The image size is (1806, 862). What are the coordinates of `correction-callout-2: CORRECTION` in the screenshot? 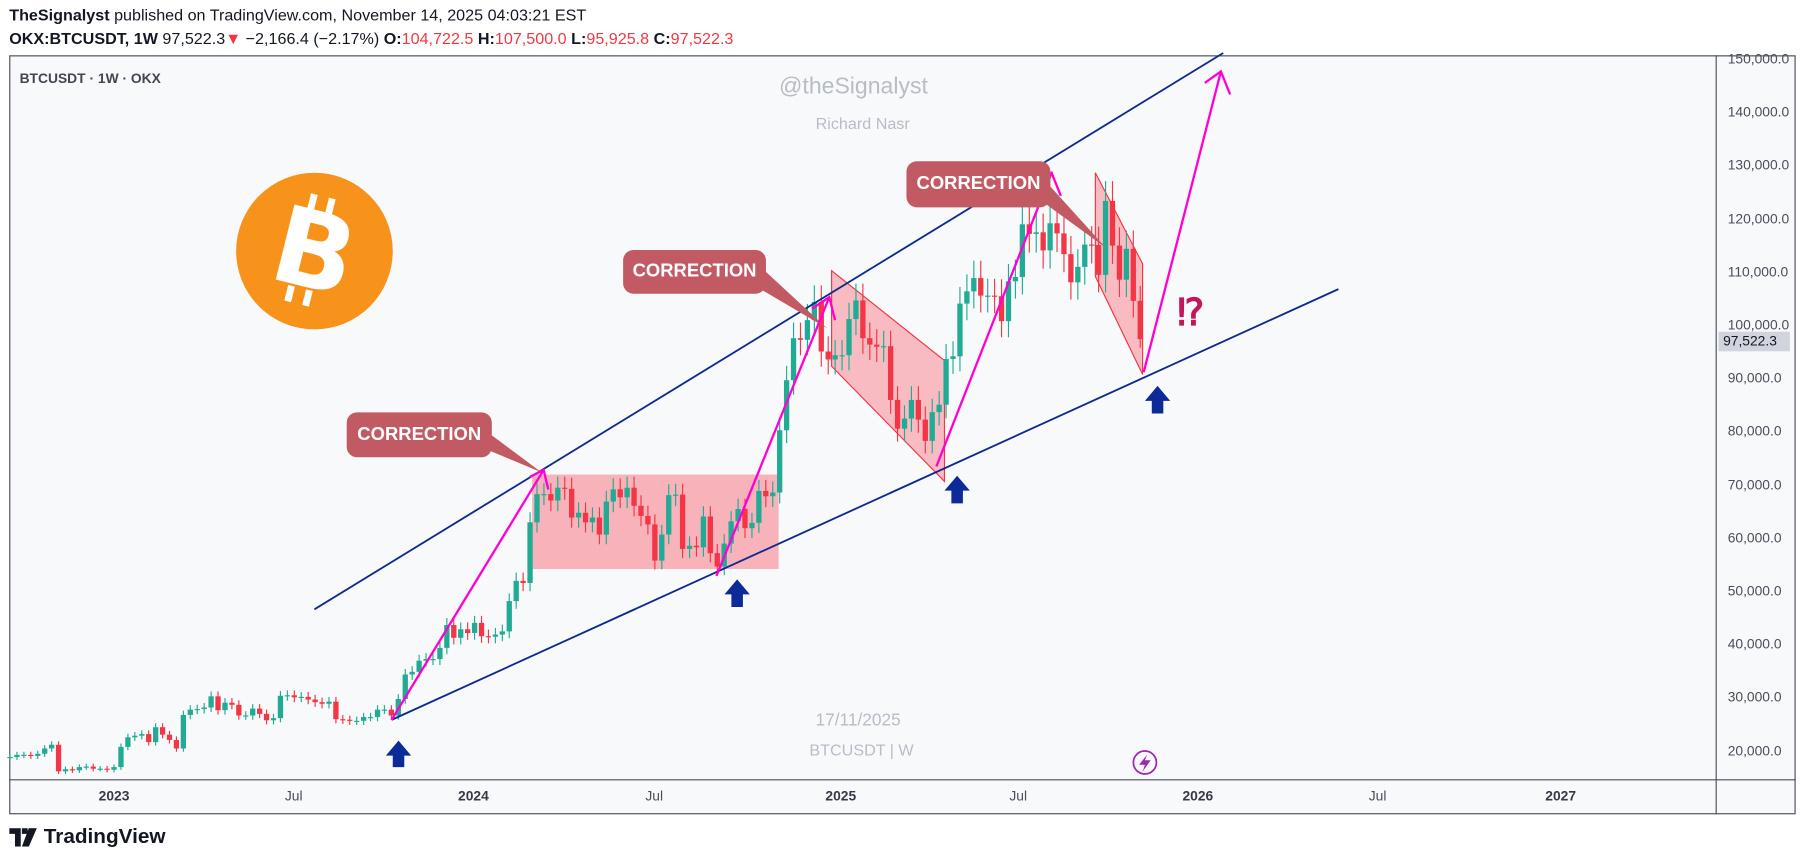 It's located at (694, 271).